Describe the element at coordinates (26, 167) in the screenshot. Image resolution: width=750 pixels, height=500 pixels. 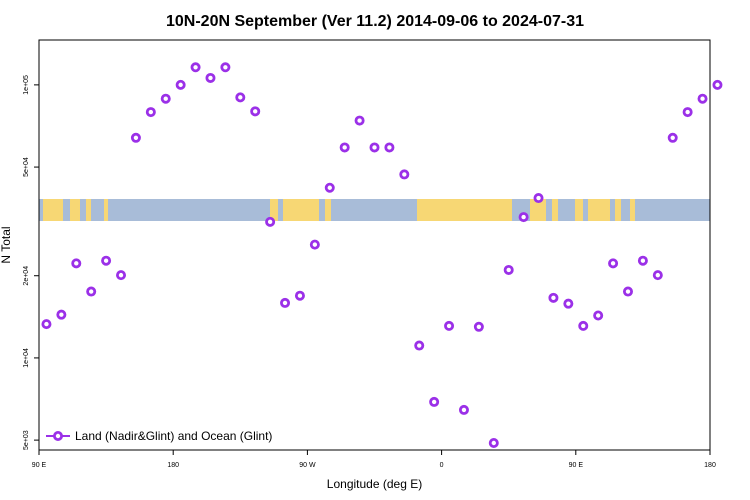
I see `y-tick-label: 5e+04` at that location.